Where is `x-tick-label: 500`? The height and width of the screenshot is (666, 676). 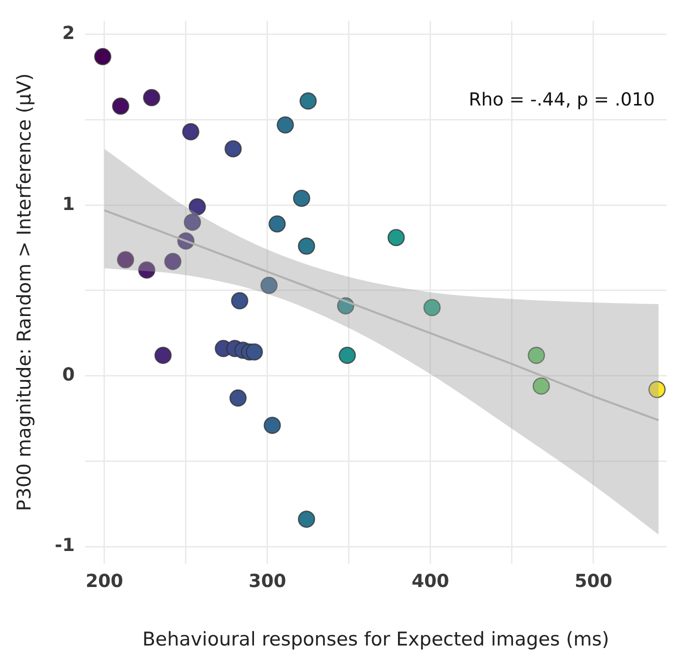
x-tick-label: 500 is located at coordinates (593, 581).